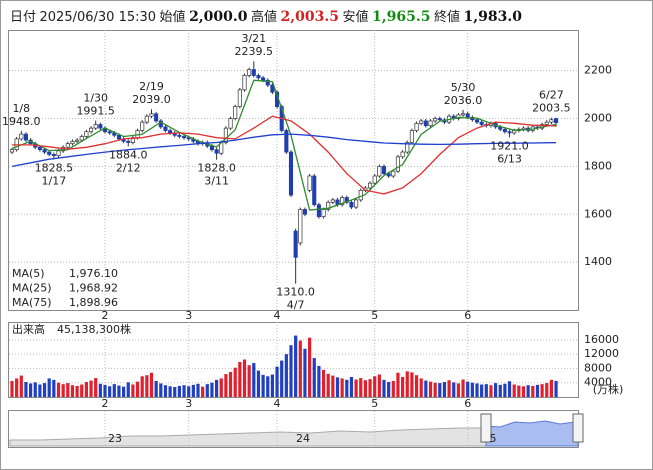  I want to click on y-tick-label: 8000, so click(598, 367).